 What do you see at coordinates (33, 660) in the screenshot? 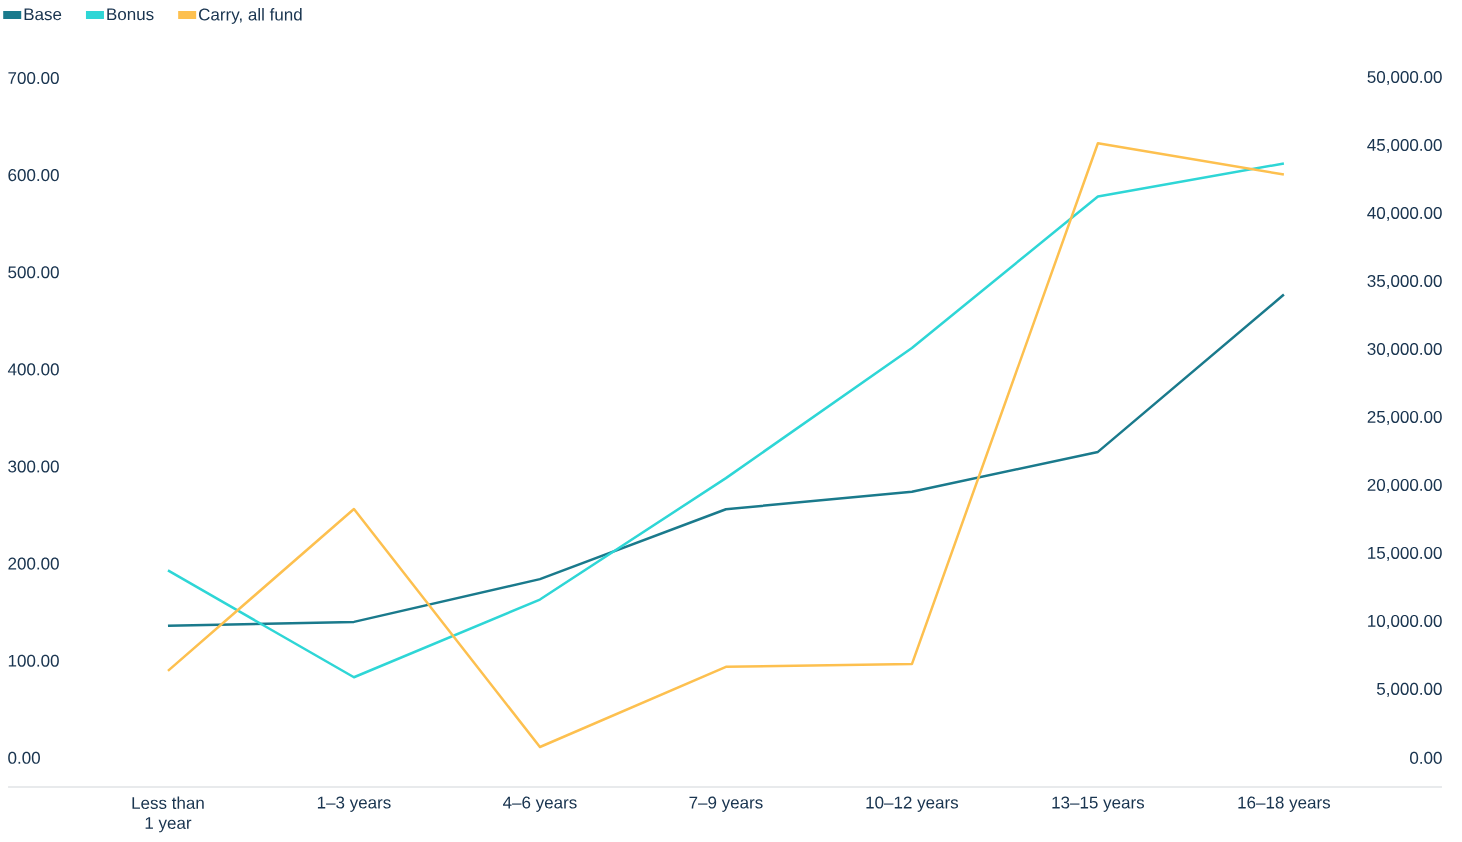
I see `y-tick-label: 100.00` at bounding box center [33, 660].